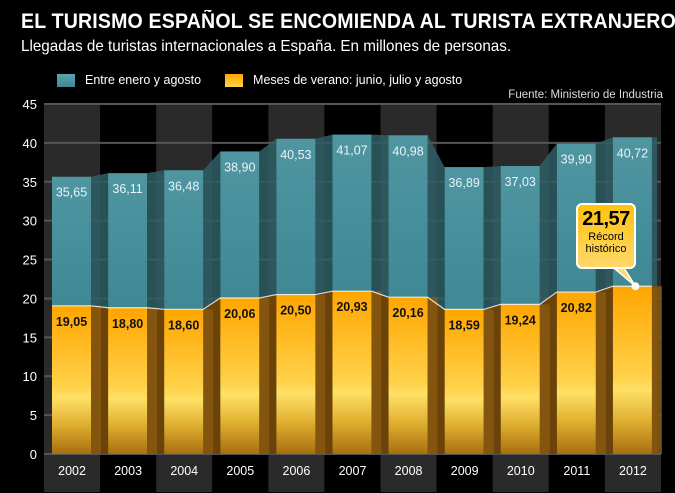  What do you see at coordinates (30, 182) in the screenshot?
I see `y-tick-label: 35` at bounding box center [30, 182].